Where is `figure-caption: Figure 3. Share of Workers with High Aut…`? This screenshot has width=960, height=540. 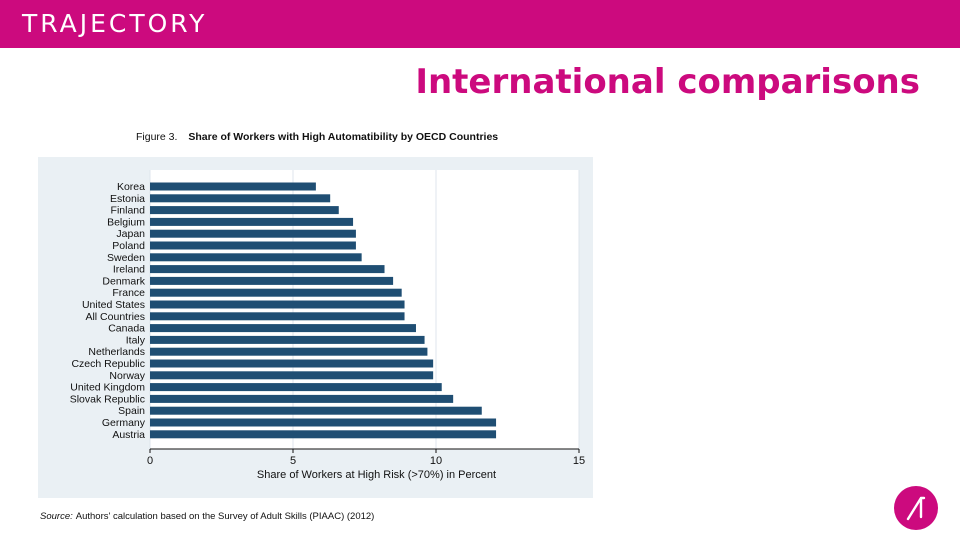
figure-caption: Figure 3. Share of Workers with High Aut… is located at coordinates (317, 137).